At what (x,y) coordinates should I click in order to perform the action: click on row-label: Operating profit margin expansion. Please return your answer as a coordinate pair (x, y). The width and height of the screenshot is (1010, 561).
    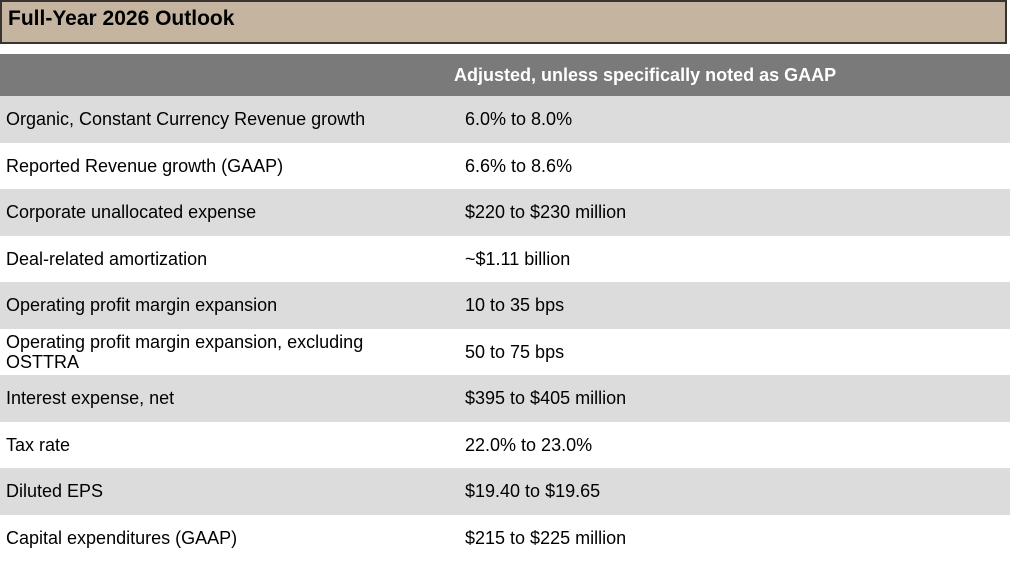
    Looking at the image, I should click on (216, 305).